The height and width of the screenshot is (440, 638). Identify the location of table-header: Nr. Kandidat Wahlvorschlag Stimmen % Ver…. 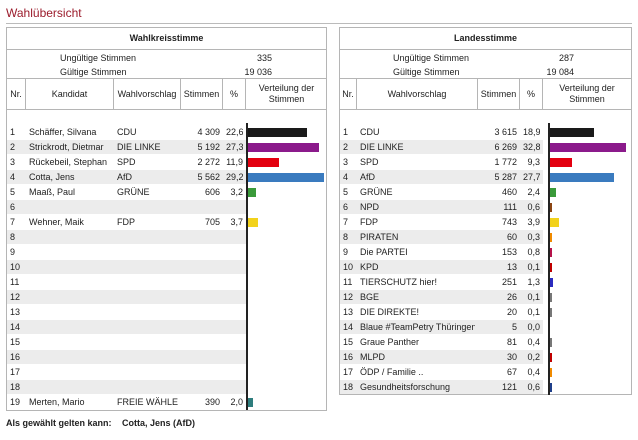
(166, 94).